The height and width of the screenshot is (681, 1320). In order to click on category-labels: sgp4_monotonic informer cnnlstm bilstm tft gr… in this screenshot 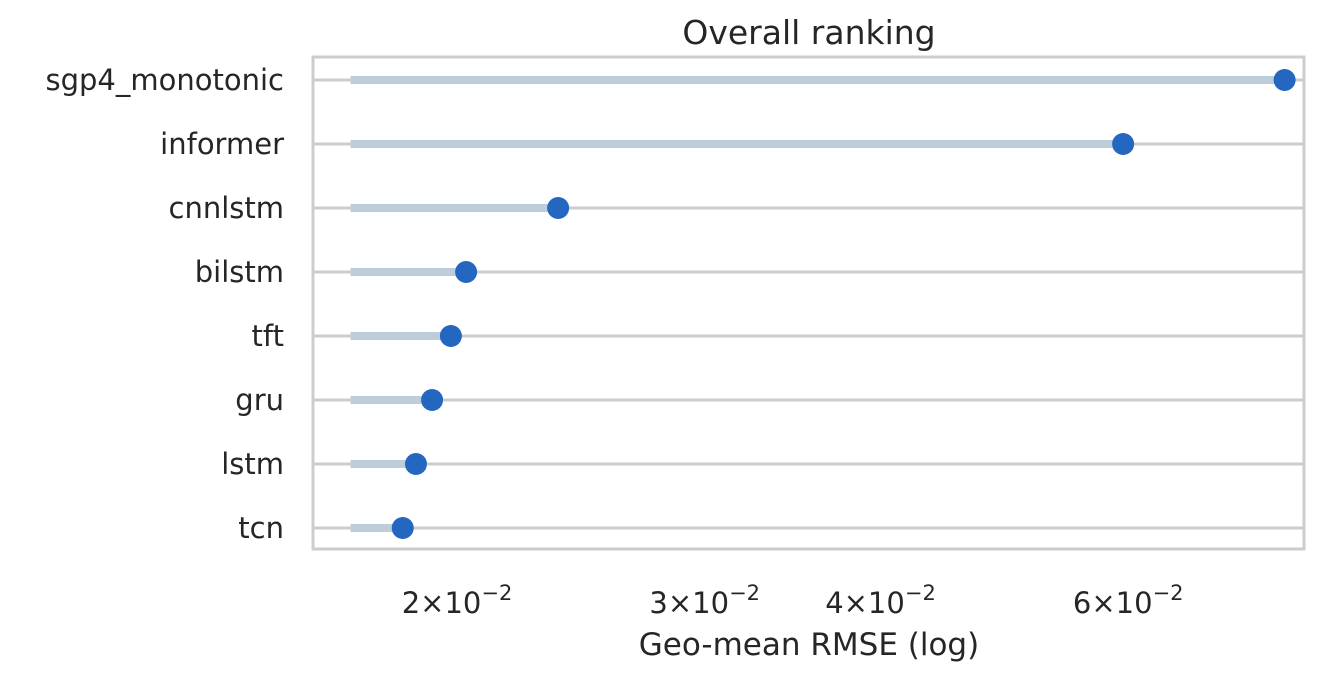, I will do `click(165, 304)`.